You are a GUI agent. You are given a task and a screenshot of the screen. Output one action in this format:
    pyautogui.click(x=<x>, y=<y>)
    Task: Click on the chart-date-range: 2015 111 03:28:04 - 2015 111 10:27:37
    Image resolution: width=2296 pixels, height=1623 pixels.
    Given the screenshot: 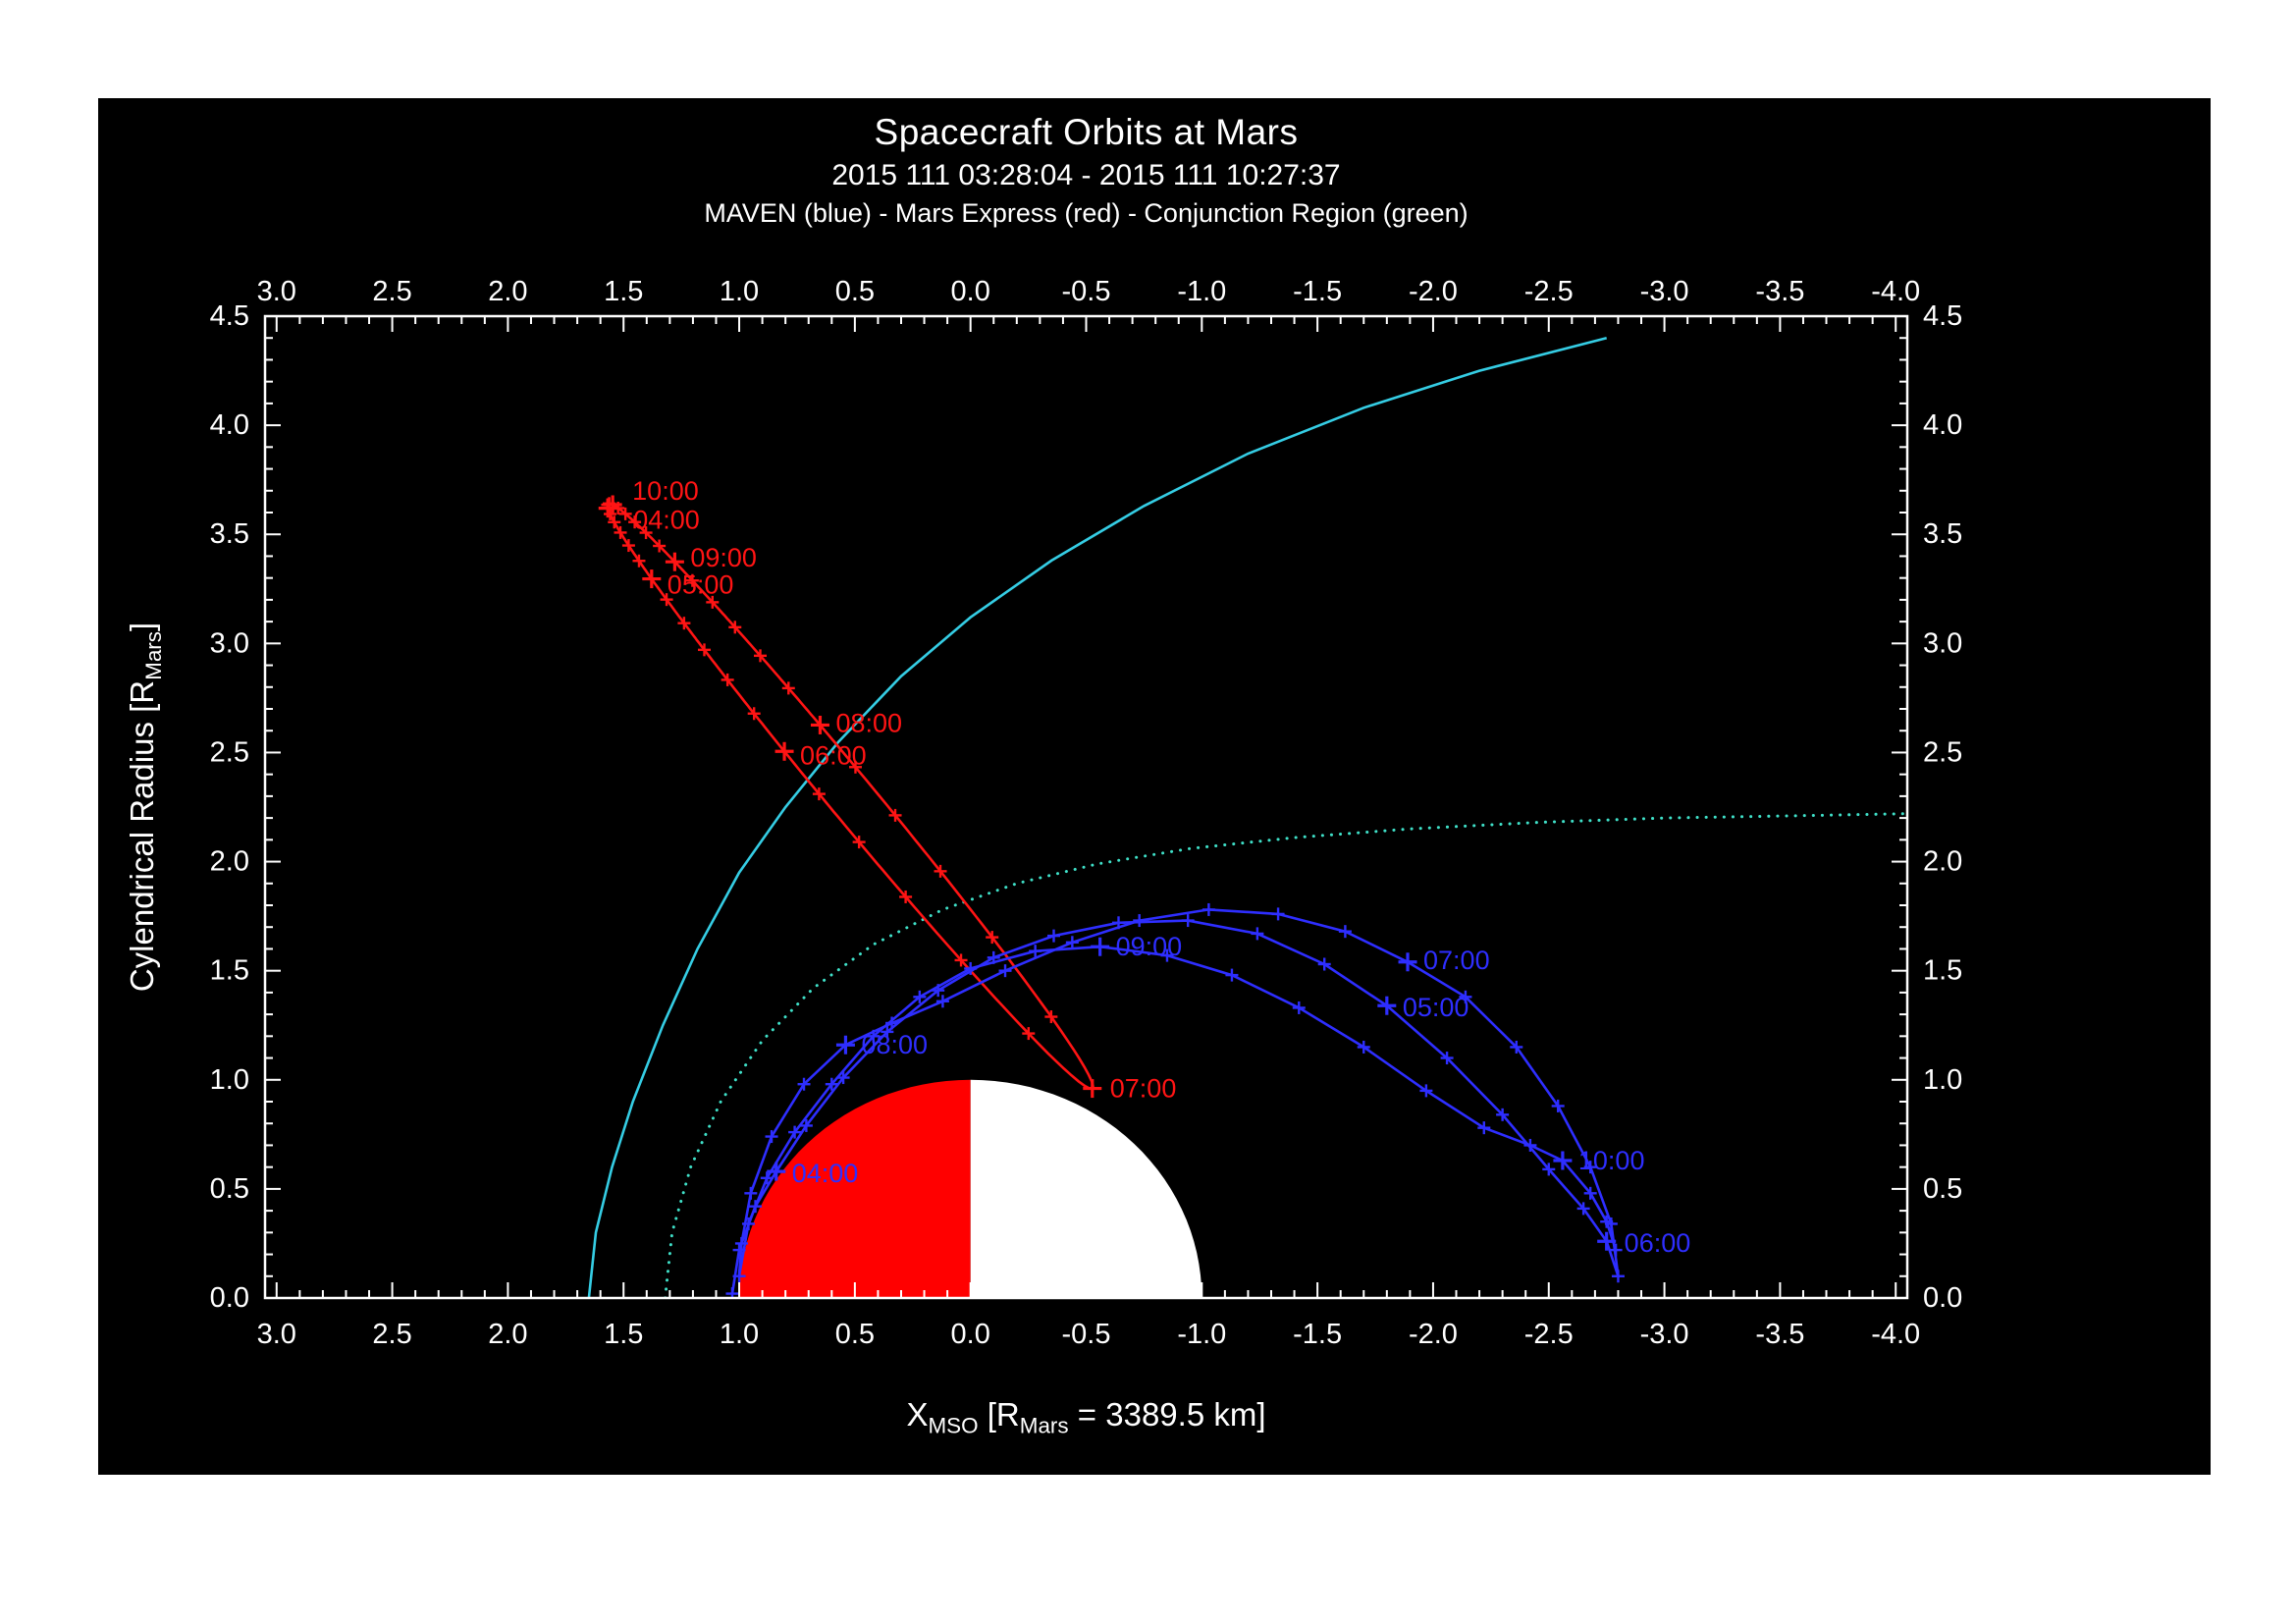 What is the action you would take?
    pyautogui.click(x=1086, y=175)
    